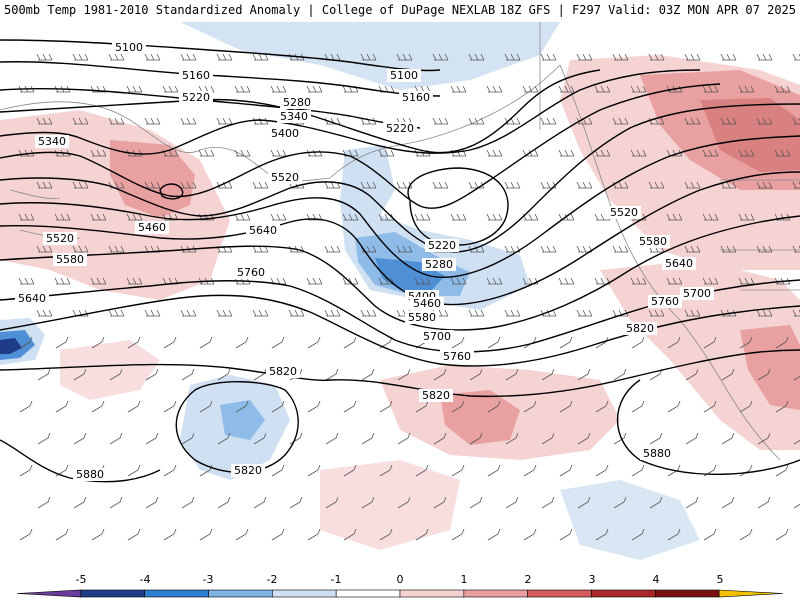 The width and height of the screenshot is (800, 600). Describe the element at coordinates (422, 317) in the screenshot. I see `label-5580-b: 5580` at that location.